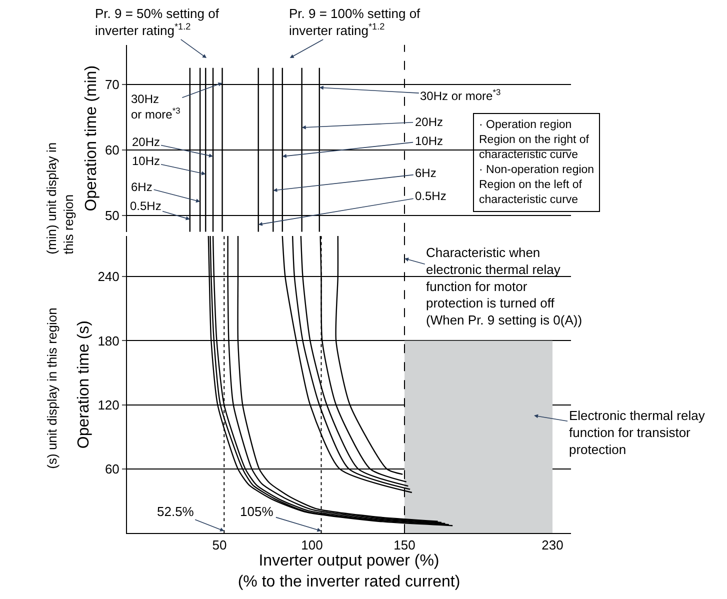 The height and width of the screenshot is (599, 727). What do you see at coordinates (109, 340) in the screenshot?
I see `y-tick-label: 180` at bounding box center [109, 340].